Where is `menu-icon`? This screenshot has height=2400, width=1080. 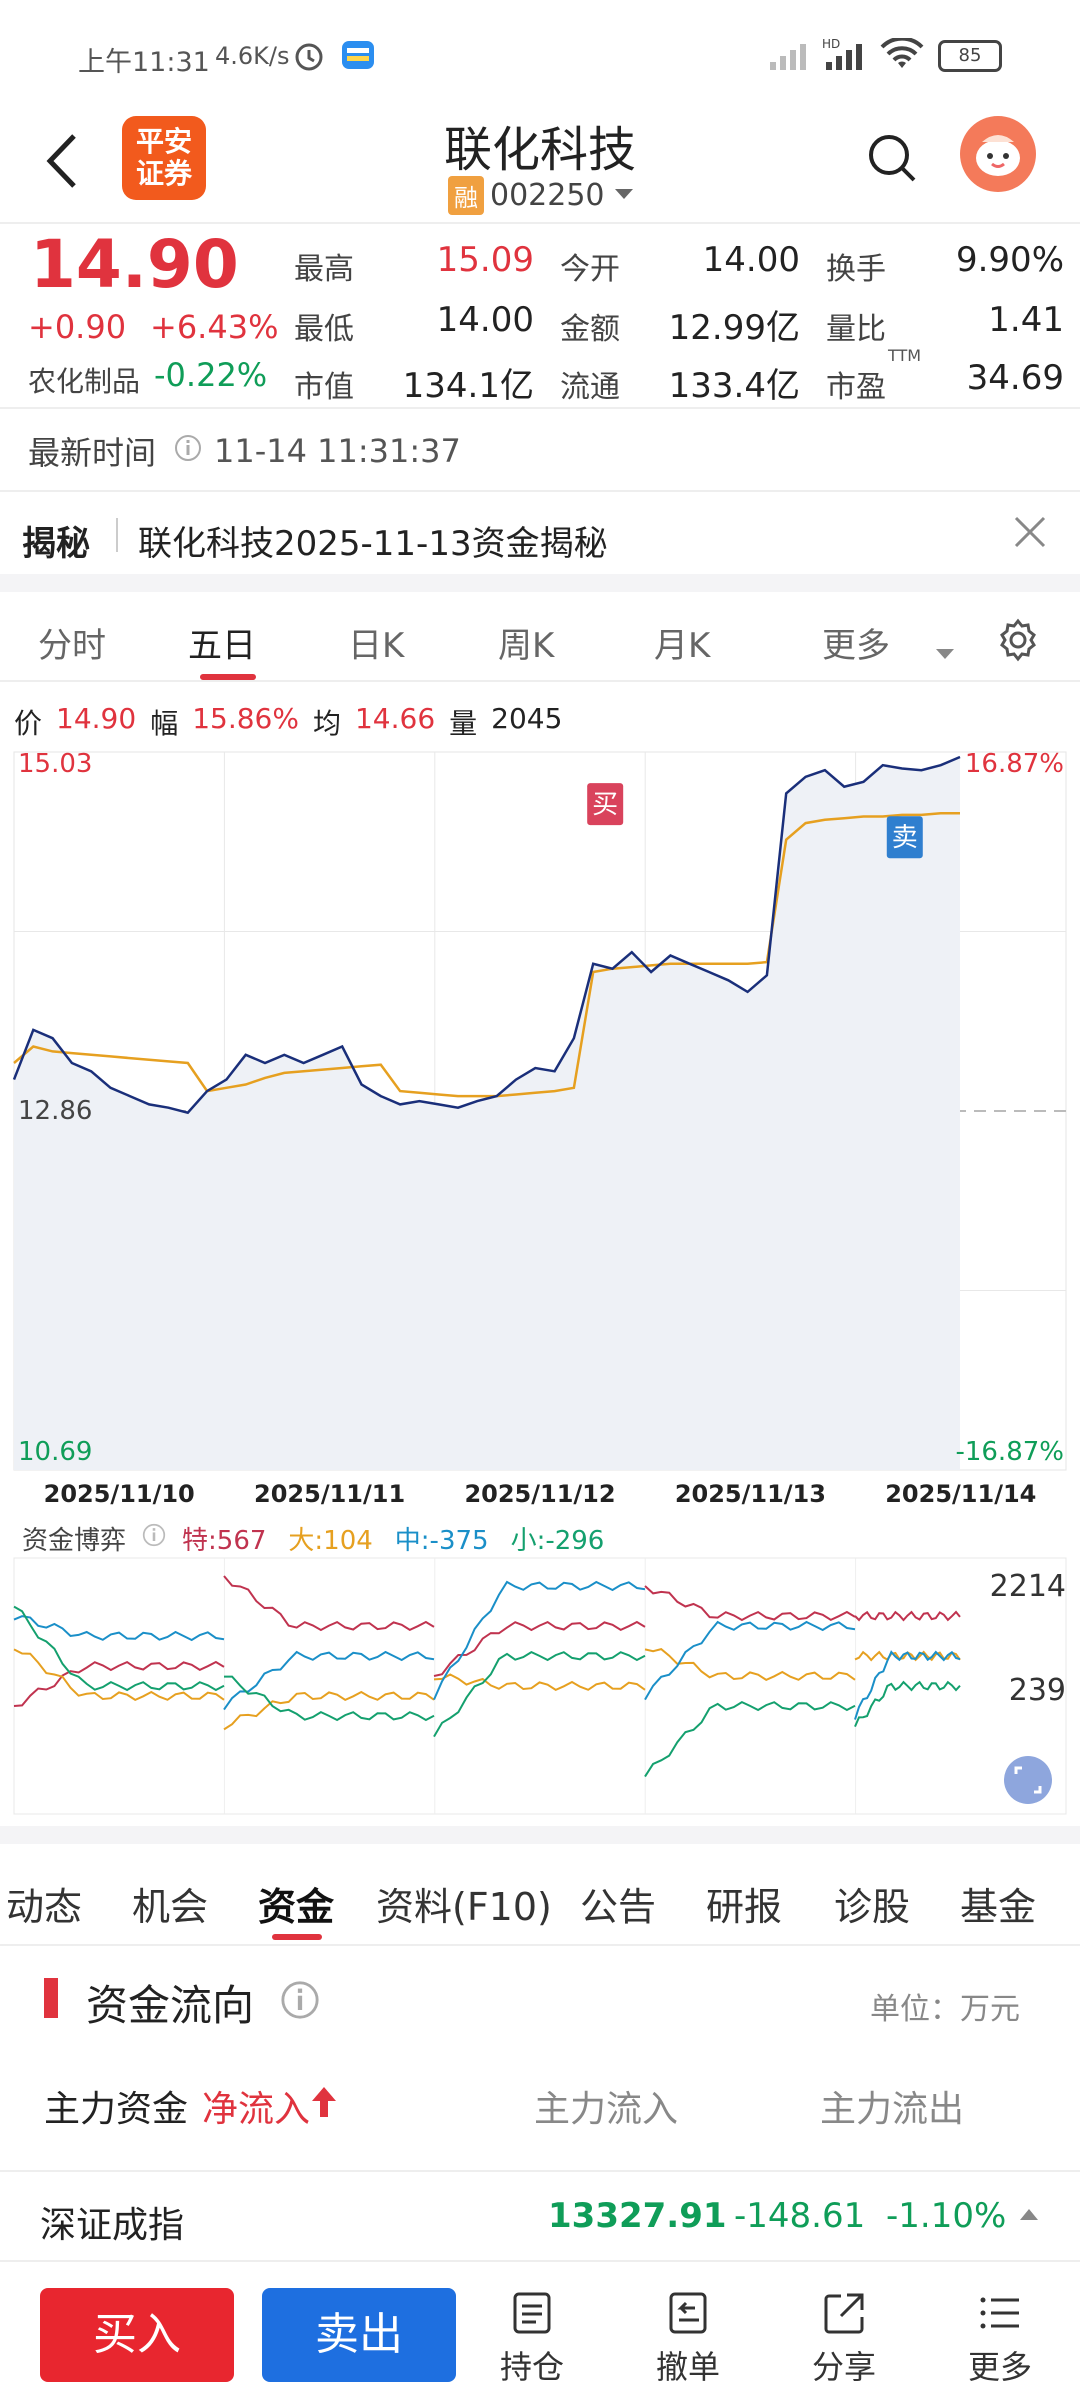 menu-icon is located at coordinates (1000, 2313).